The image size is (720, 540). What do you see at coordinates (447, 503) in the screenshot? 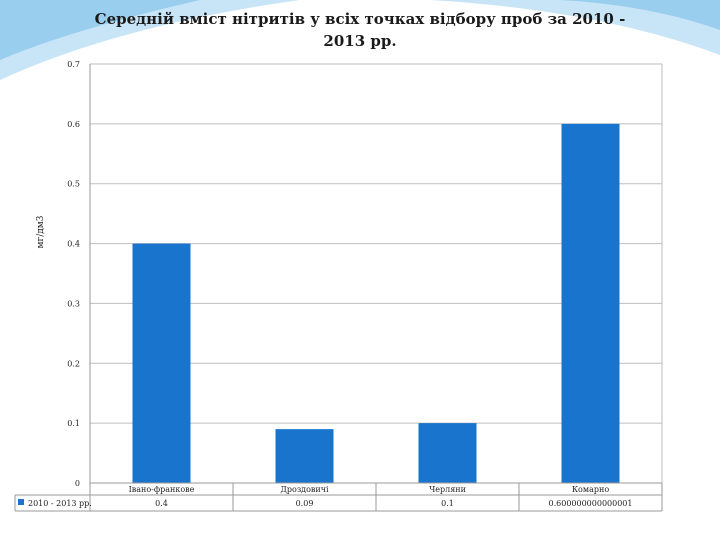
I see `data-value-label: 0.1` at bounding box center [447, 503].